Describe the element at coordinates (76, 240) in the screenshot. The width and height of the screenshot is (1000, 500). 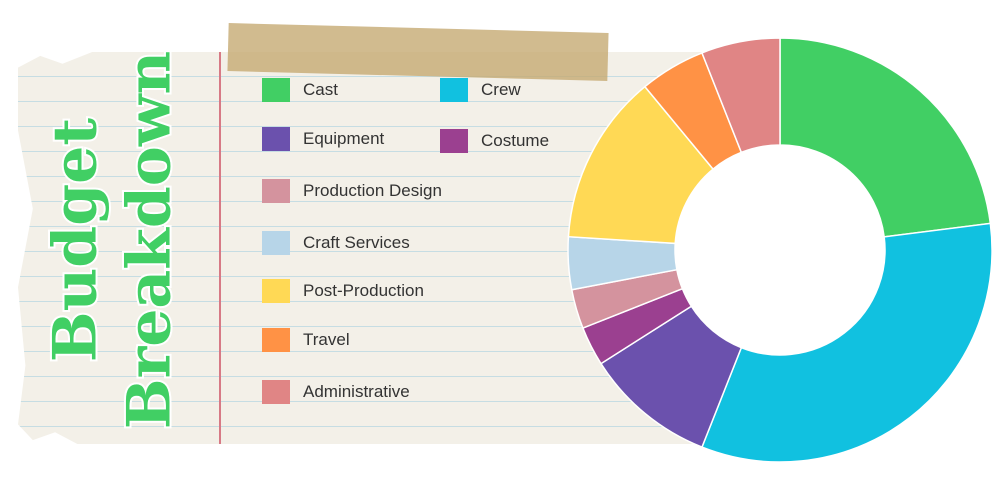
I see `chart-title-line-1: Budget` at that location.